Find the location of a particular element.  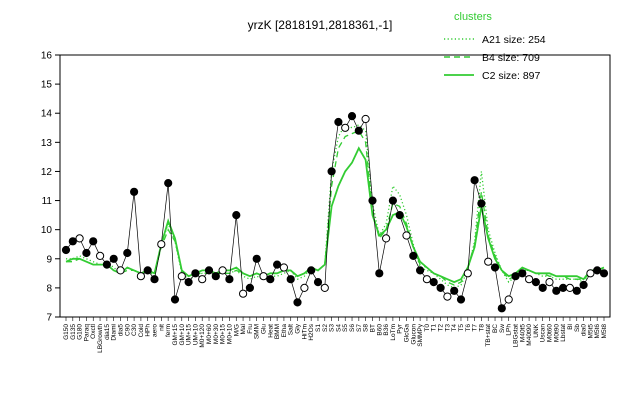

x-tick-label: SMM is located at coordinates (257, 331).